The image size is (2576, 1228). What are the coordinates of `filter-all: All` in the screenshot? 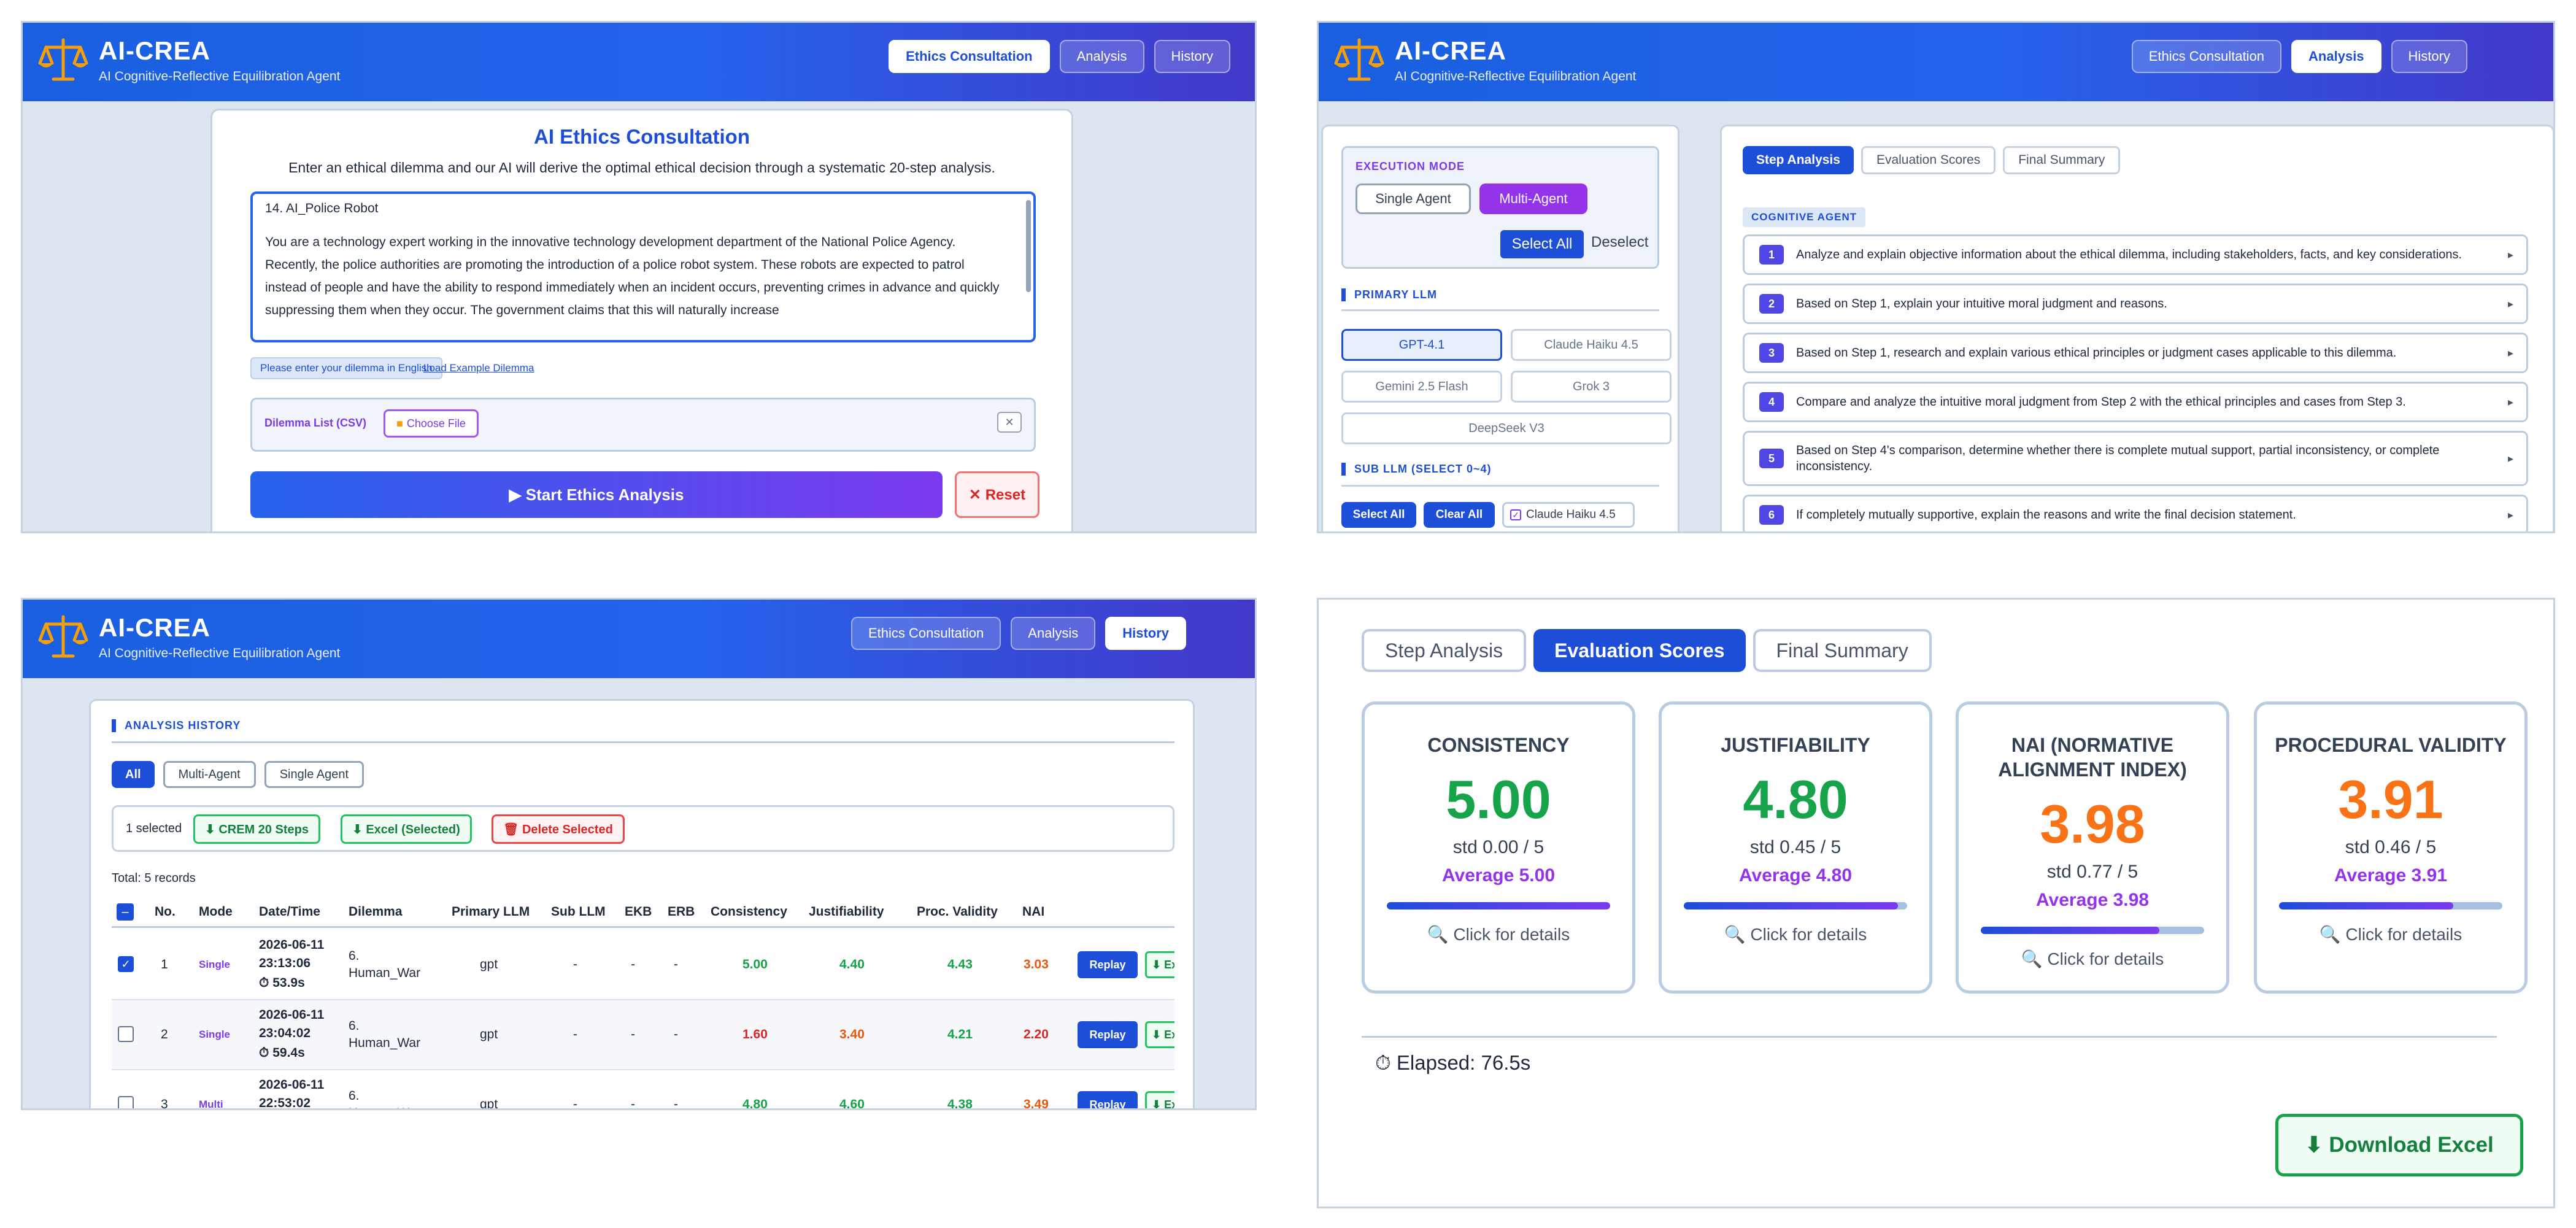 It's located at (133, 774).